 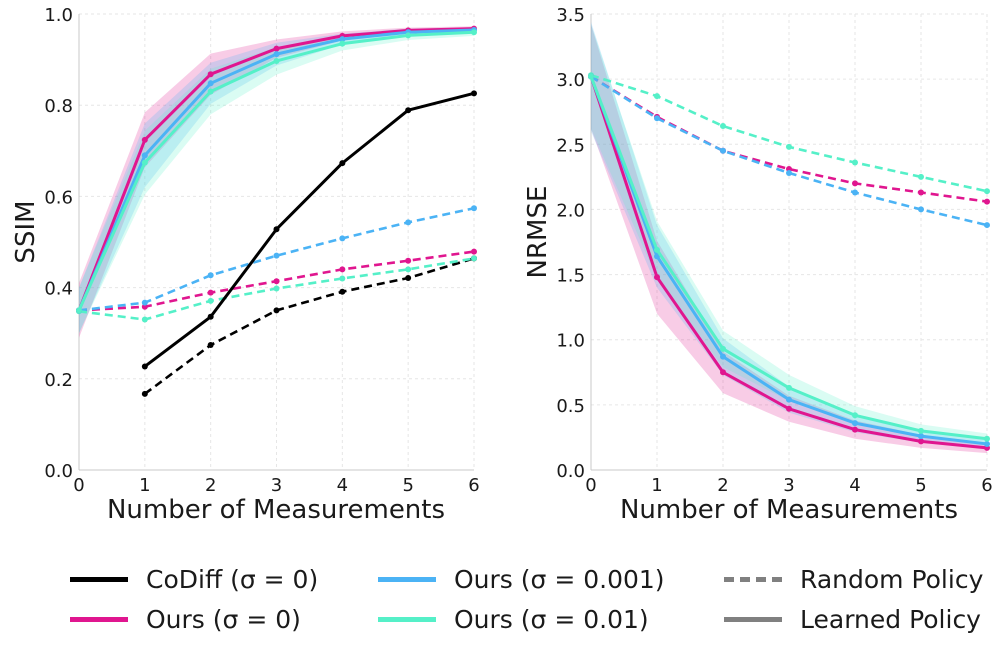 I want to click on nrmse-x-tick-label: 1, so click(x=656, y=485).